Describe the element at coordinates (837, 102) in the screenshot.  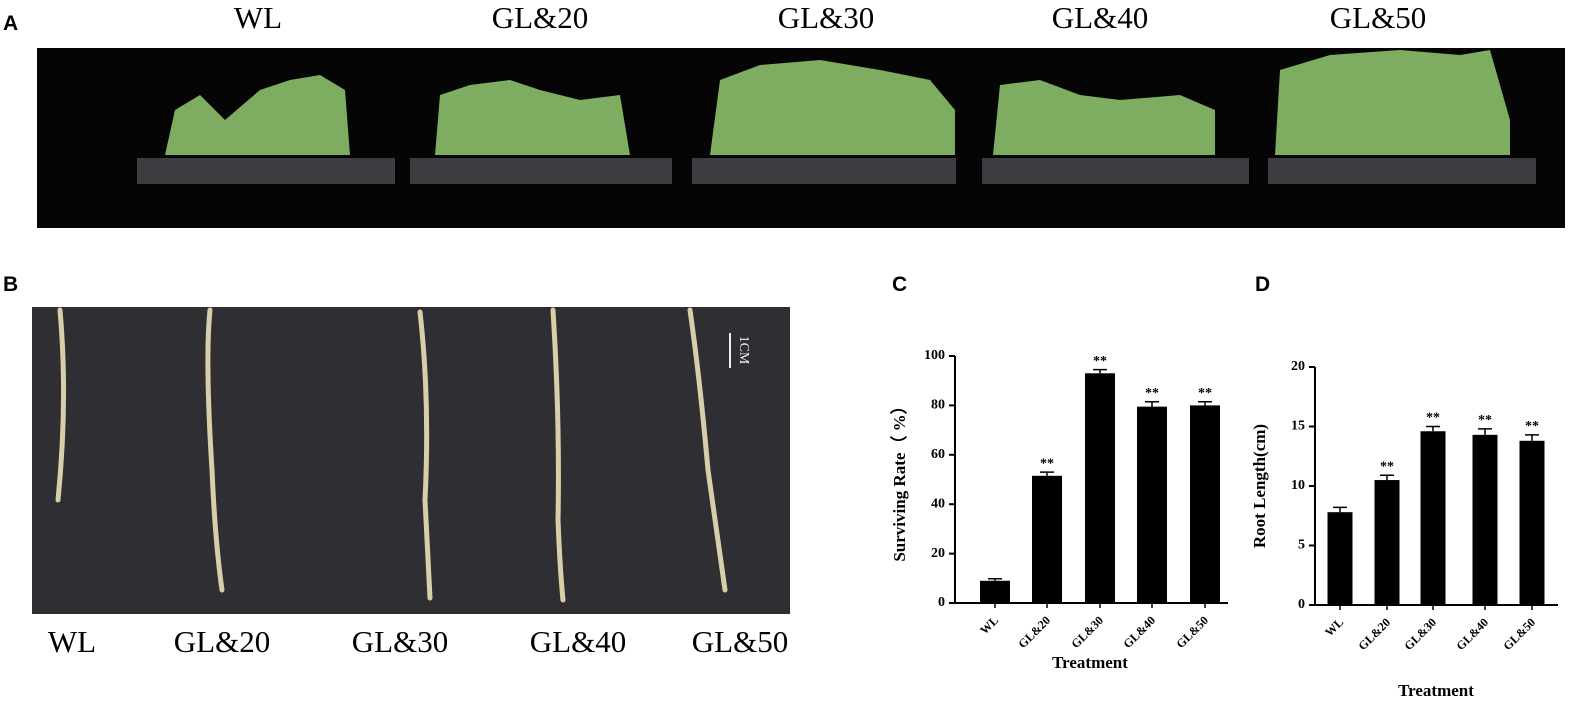
I see `plants` at that location.